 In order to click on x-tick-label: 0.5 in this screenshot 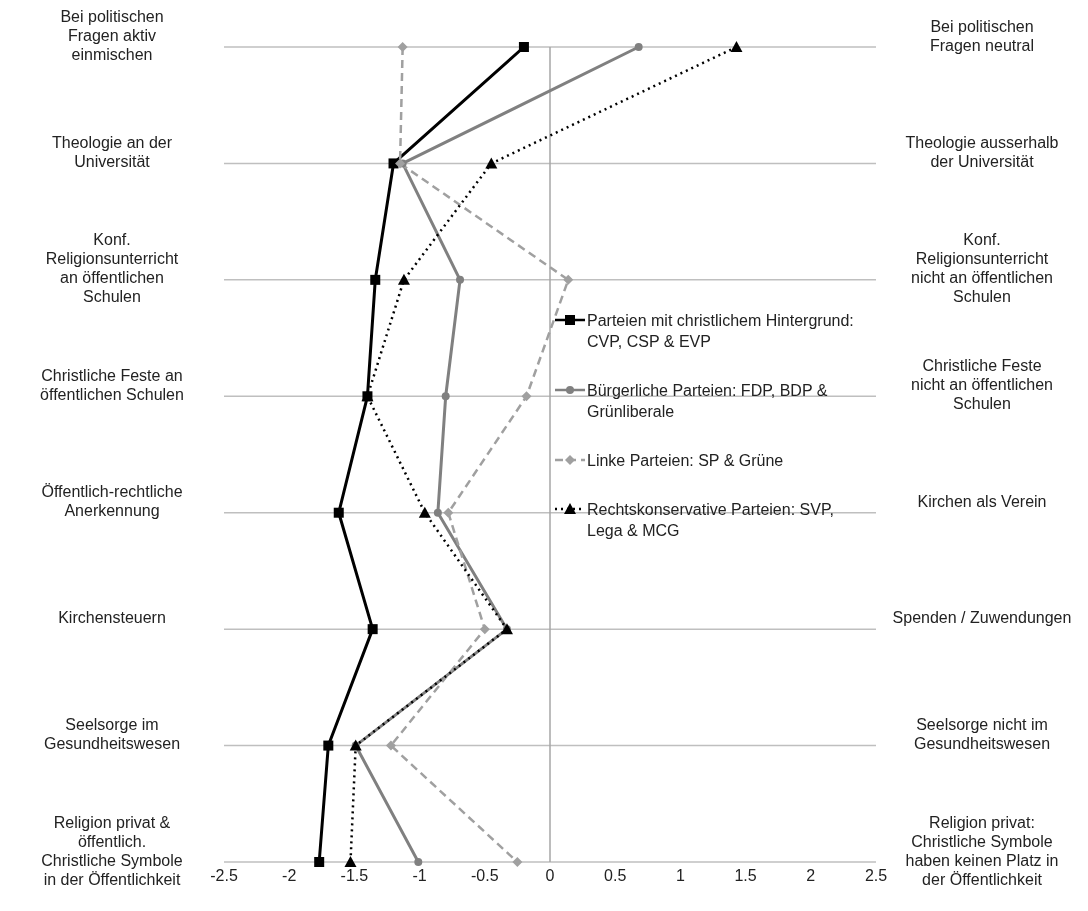, I will do `click(615, 876)`.